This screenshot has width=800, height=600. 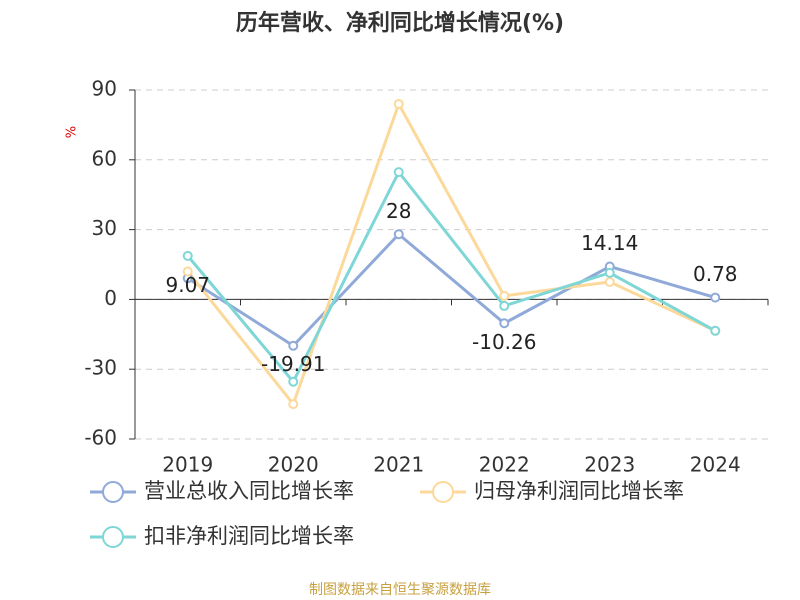 I want to click on x-tick-label: 2019, so click(x=187, y=465).